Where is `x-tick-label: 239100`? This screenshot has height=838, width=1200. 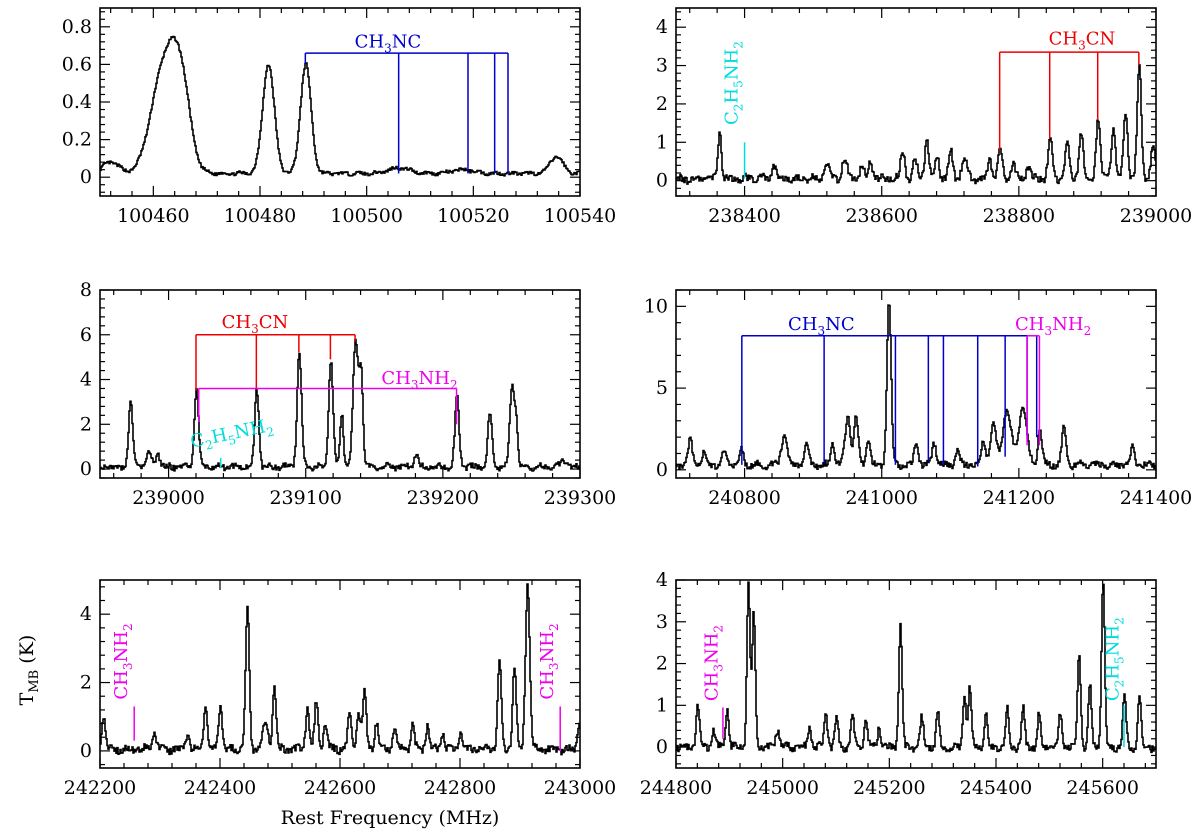
x-tick-label: 239100 is located at coordinates (305, 498).